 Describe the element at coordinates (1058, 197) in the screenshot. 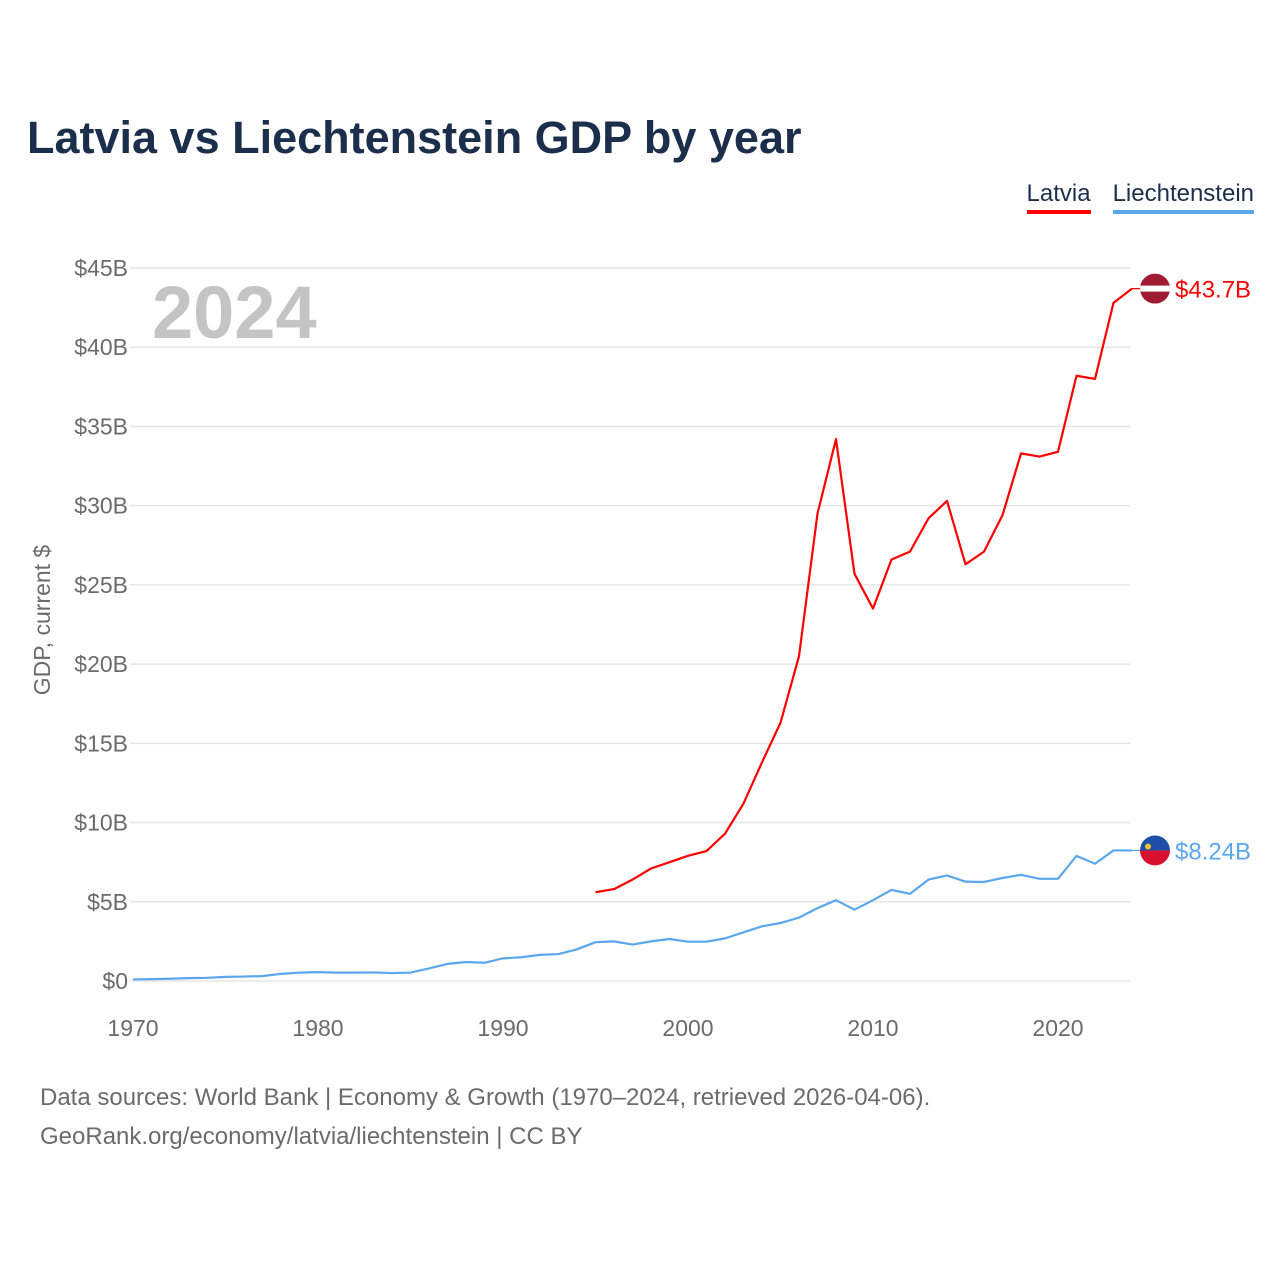

I see `legend-item-latvia: Latvia` at that location.